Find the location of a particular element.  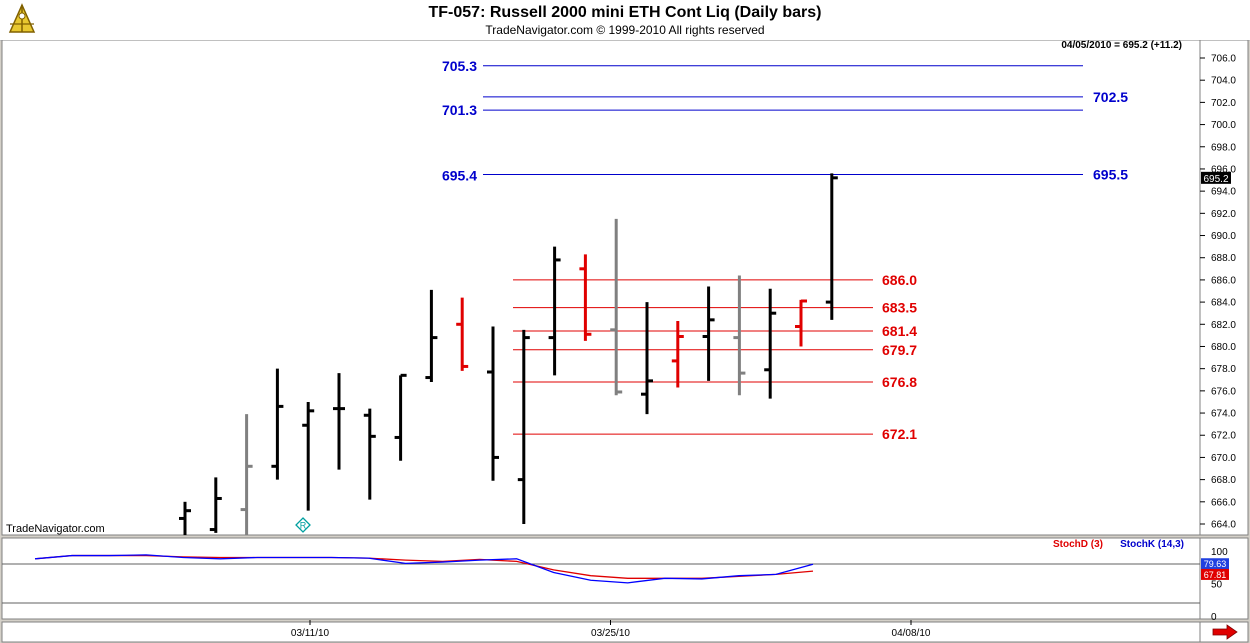

y-tick-label: 688.0 is located at coordinates (1223, 258).